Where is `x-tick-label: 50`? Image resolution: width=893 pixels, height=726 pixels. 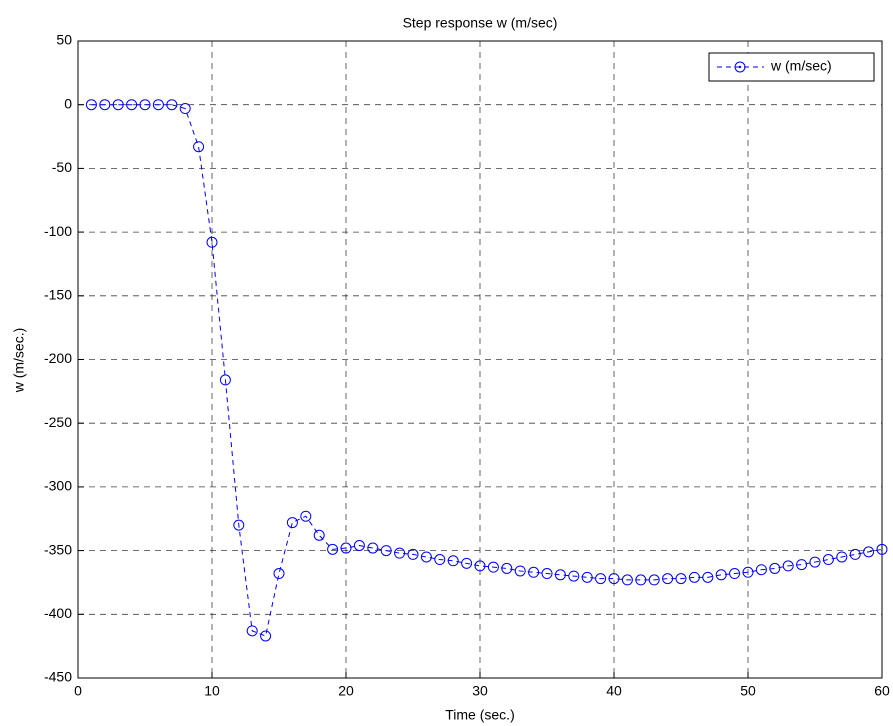 x-tick-label: 50 is located at coordinates (748, 691).